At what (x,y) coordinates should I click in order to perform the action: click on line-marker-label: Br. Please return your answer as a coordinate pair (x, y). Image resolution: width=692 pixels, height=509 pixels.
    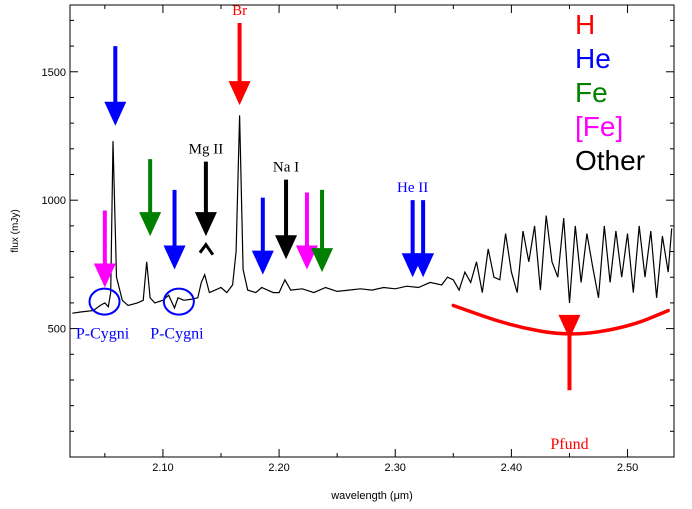
    Looking at the image, I should click on (239, 11).